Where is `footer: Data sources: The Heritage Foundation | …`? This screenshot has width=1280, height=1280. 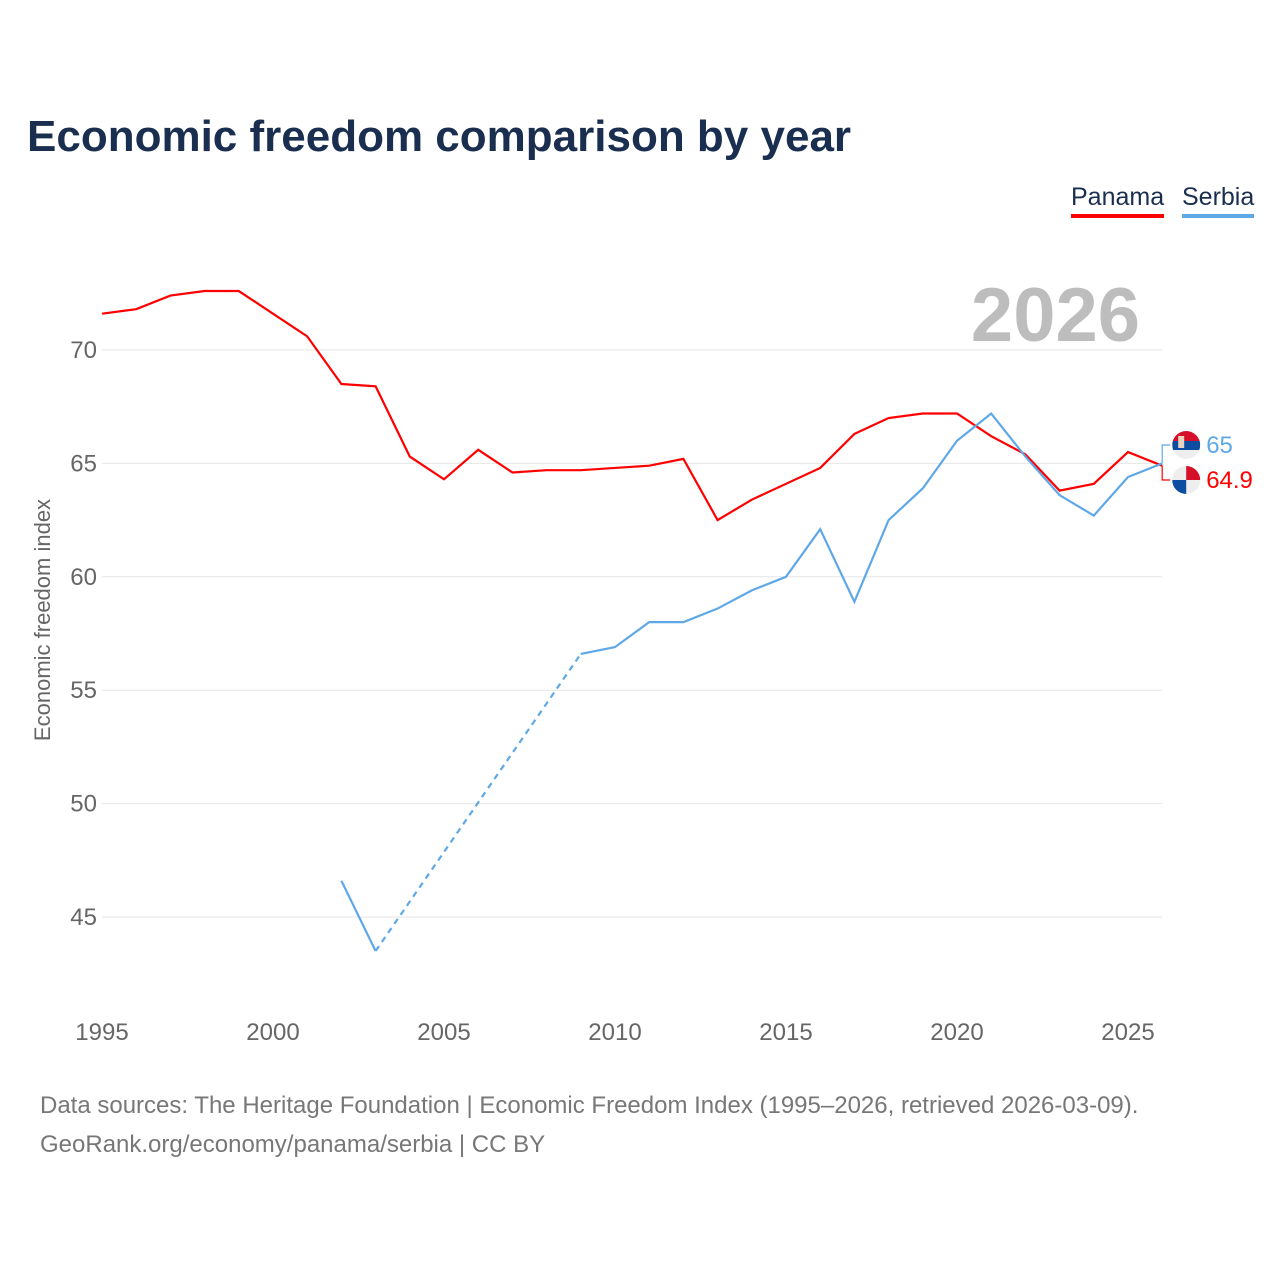 footer: Data sources: The Heritage Foundation | … is located at coordinates (589, 1125).